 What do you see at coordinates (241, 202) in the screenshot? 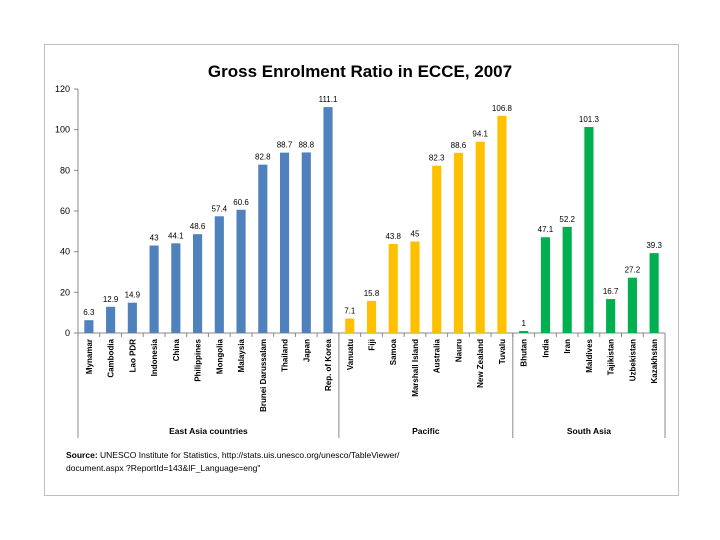
I see `data-label: 60.6` at bounding box center [241, 202].